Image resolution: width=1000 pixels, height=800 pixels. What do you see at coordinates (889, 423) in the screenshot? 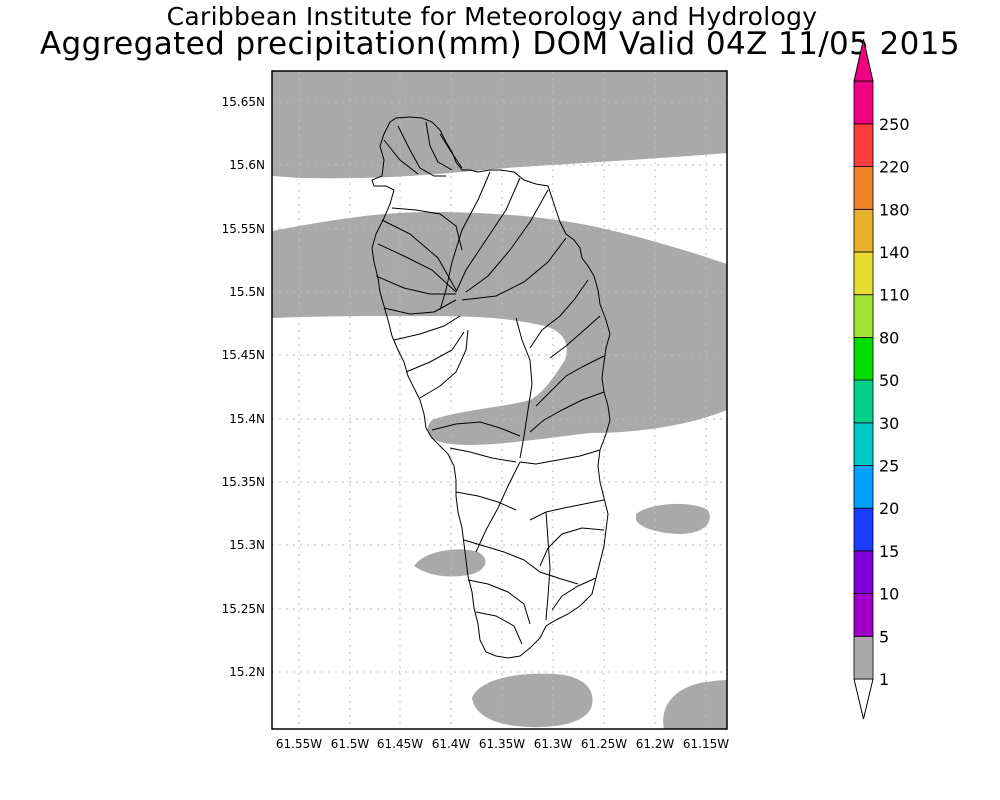
I see `colorbar-level-label: 30` at bounding box center [889, 423].